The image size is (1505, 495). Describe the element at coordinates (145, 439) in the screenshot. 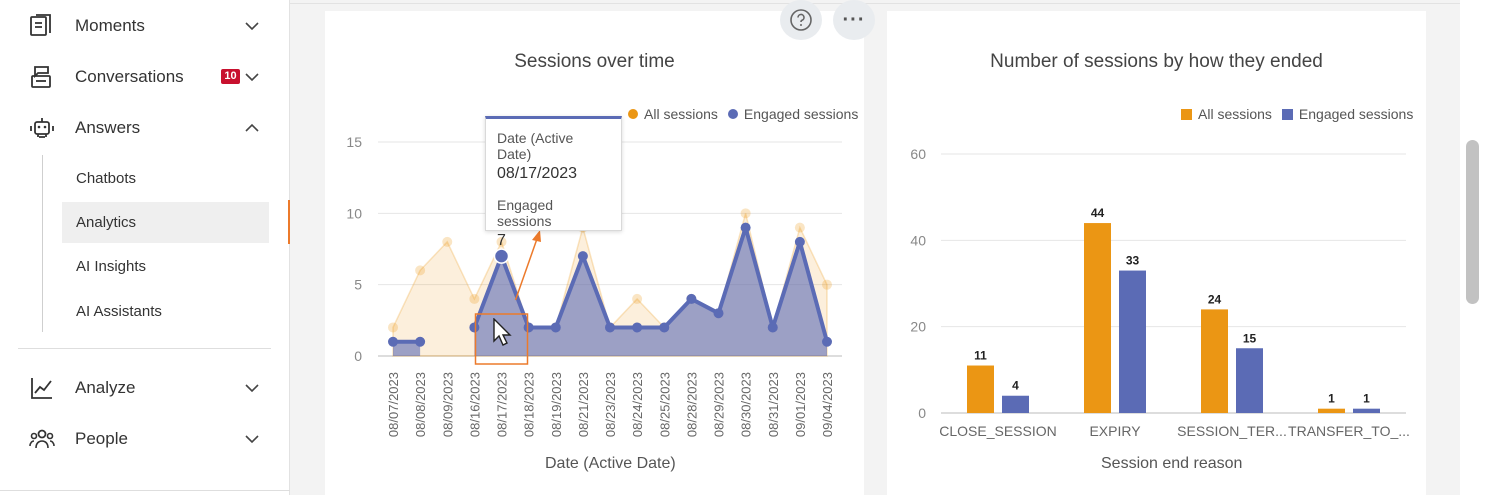

I see `sidebar-item-people: People` at that location.